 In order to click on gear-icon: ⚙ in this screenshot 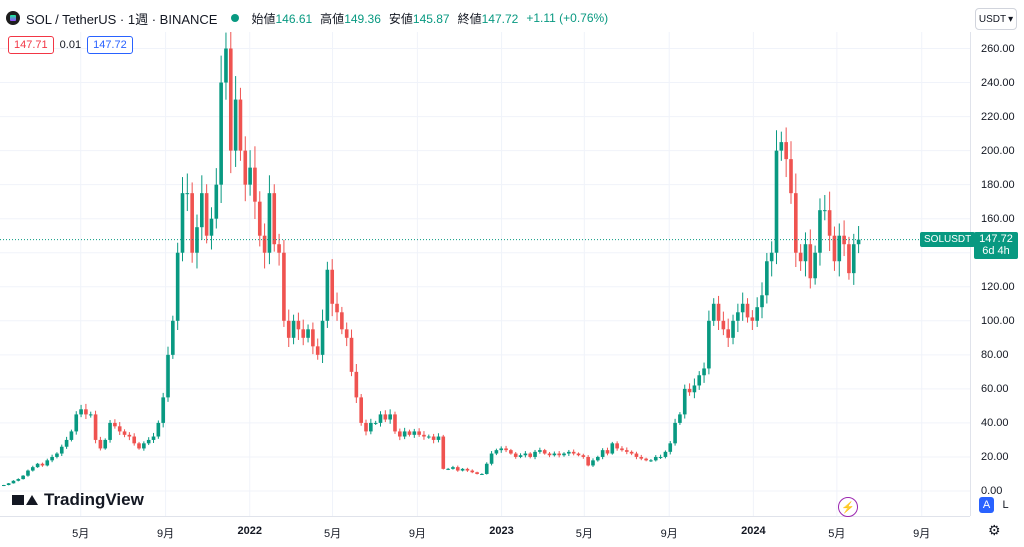, I will do `click(994, 530)`.